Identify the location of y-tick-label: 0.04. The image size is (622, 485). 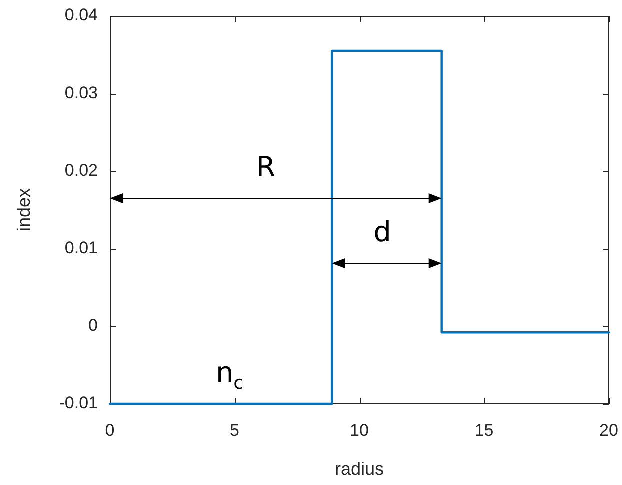
(81, 15).